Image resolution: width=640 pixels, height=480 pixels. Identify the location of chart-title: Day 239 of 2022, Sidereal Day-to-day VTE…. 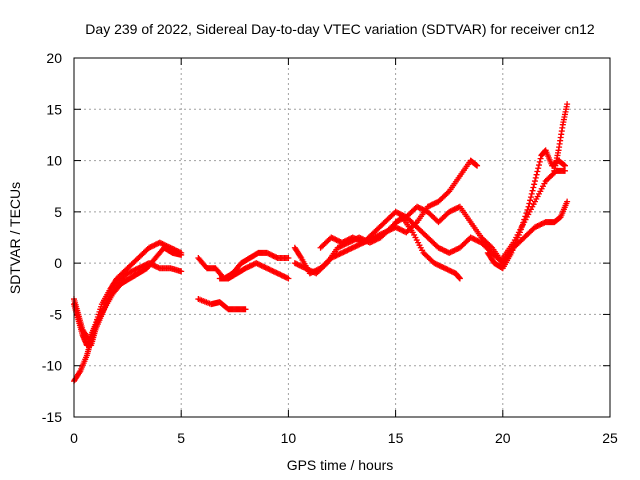
(340, 29).